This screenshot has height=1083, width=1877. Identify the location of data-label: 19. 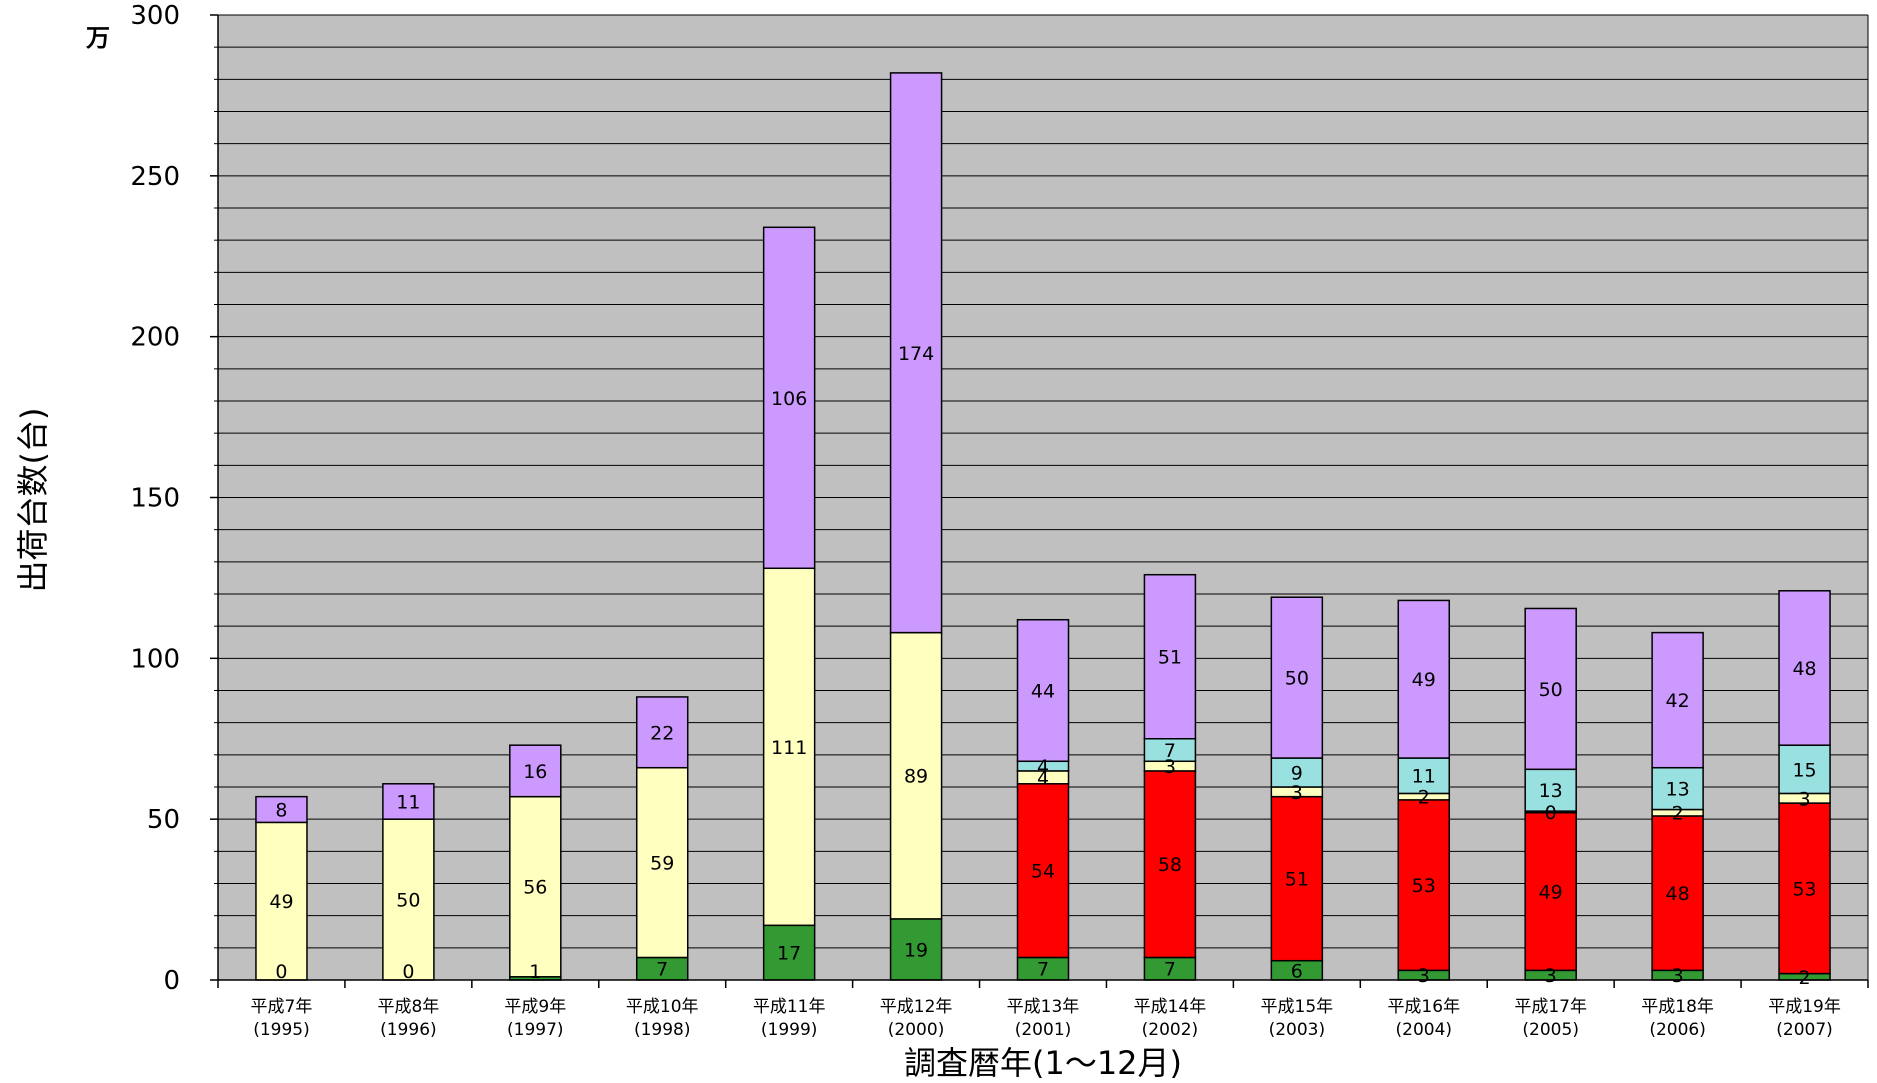
(916, 950).